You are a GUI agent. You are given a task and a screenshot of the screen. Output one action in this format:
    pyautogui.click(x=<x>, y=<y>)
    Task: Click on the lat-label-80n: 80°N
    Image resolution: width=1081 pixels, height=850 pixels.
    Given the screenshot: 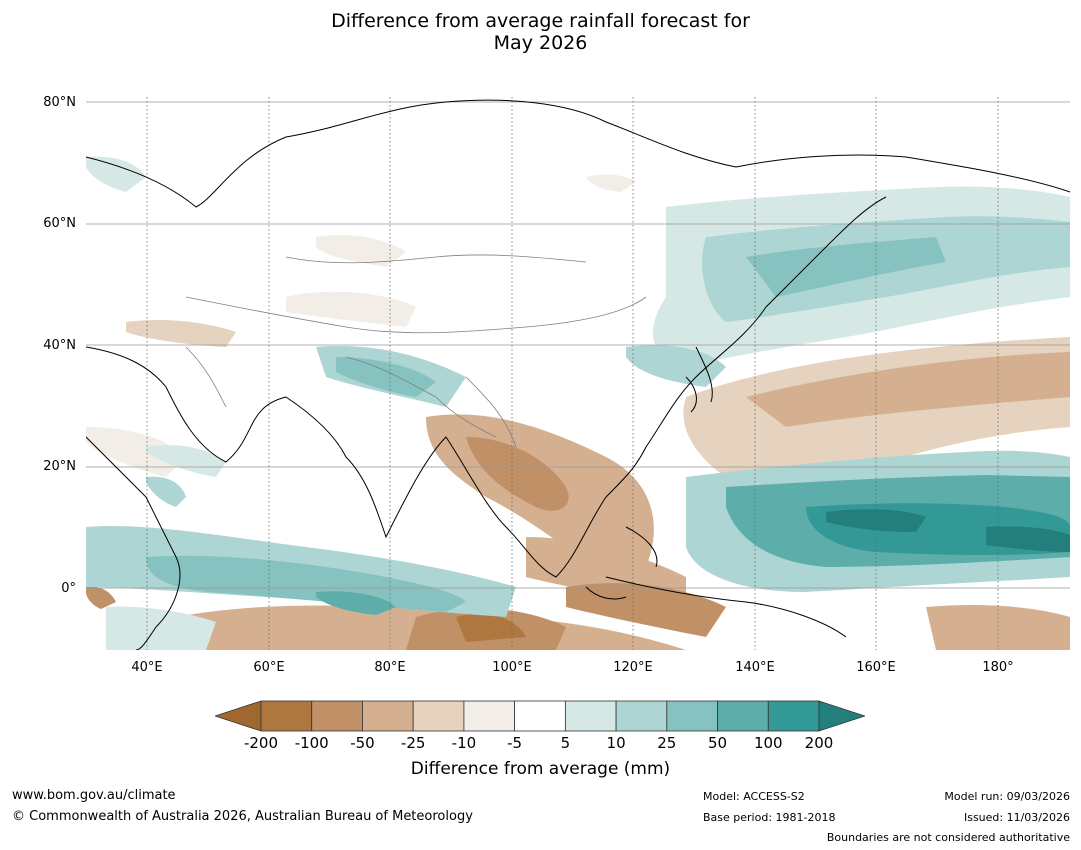 What is the action you would take?
    pyautogui.click(x=59, y=102)
    